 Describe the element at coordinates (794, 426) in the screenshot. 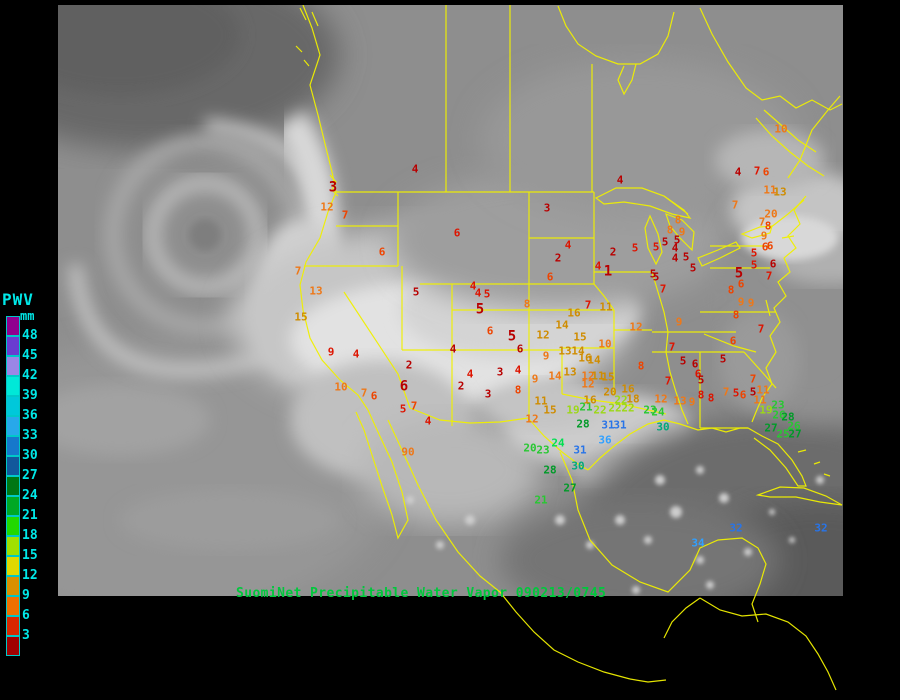

I see `station-value: 26` at that location.